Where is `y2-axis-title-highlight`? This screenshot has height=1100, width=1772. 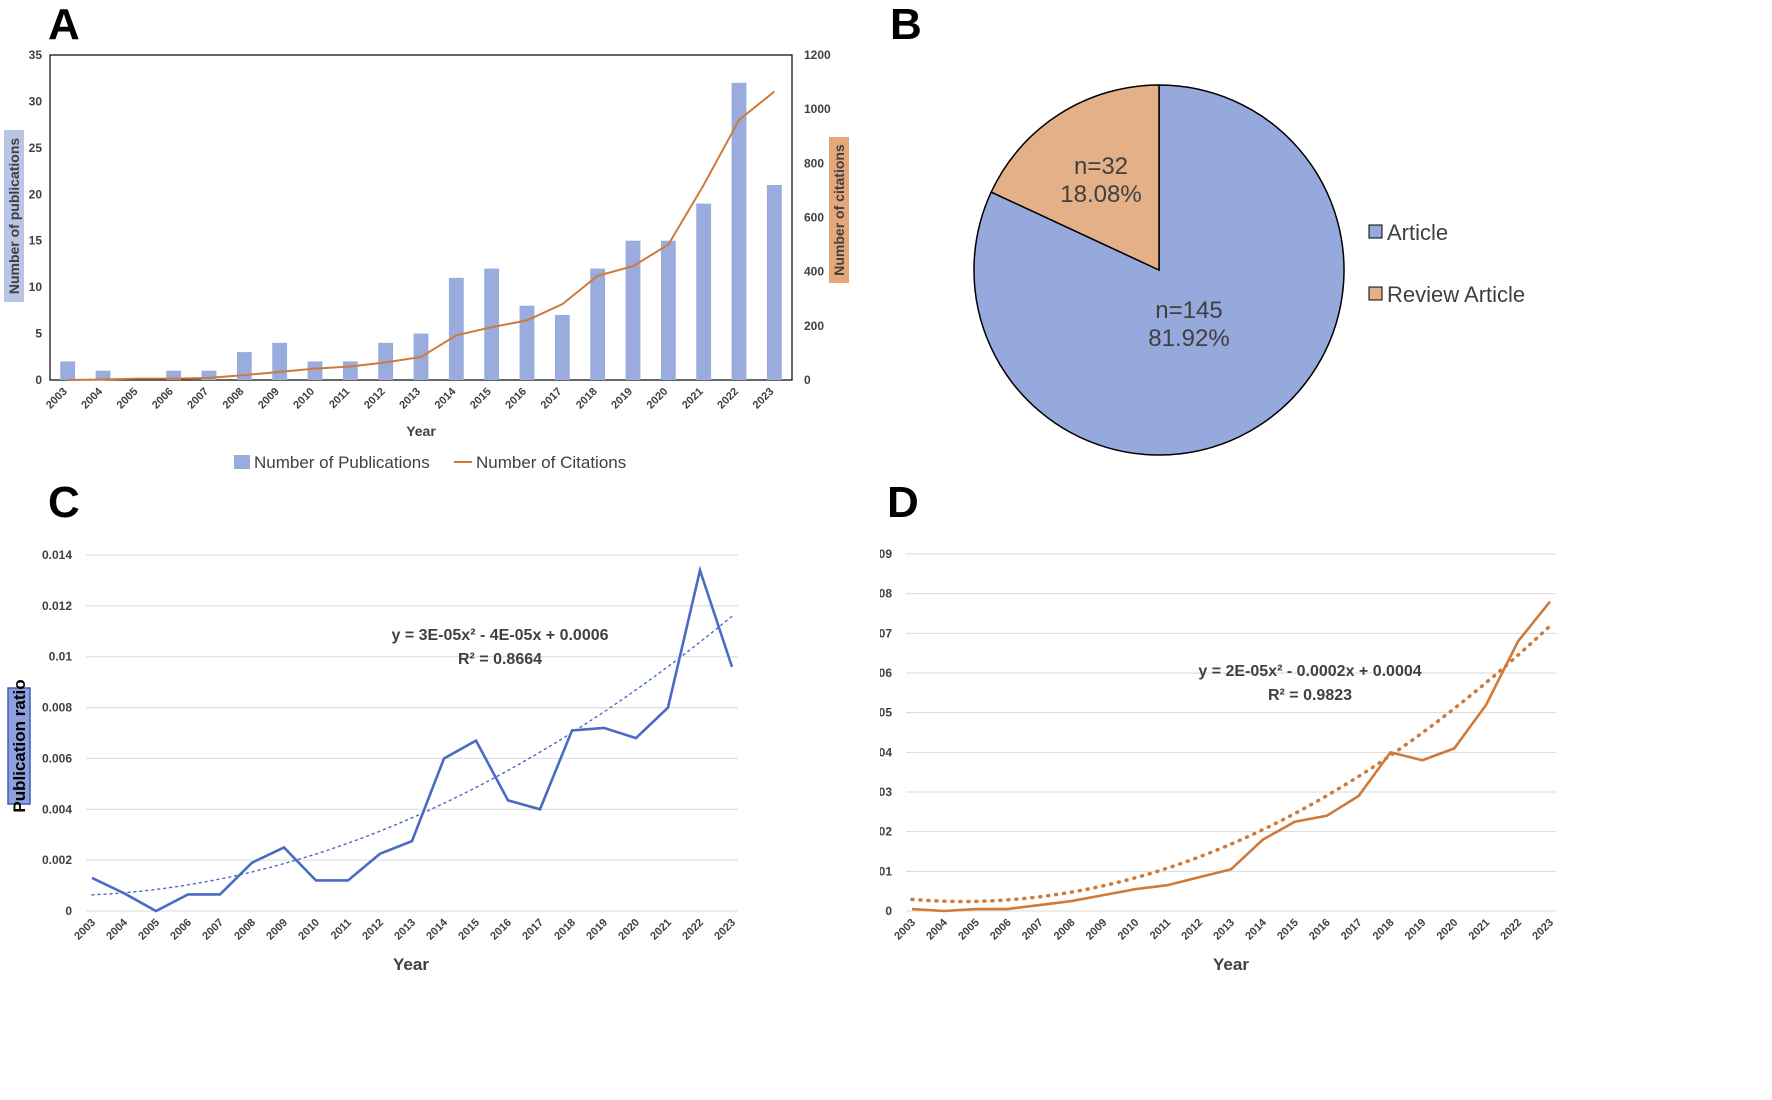 y2-axis-title-highlight is located at coordinates (839, 210).